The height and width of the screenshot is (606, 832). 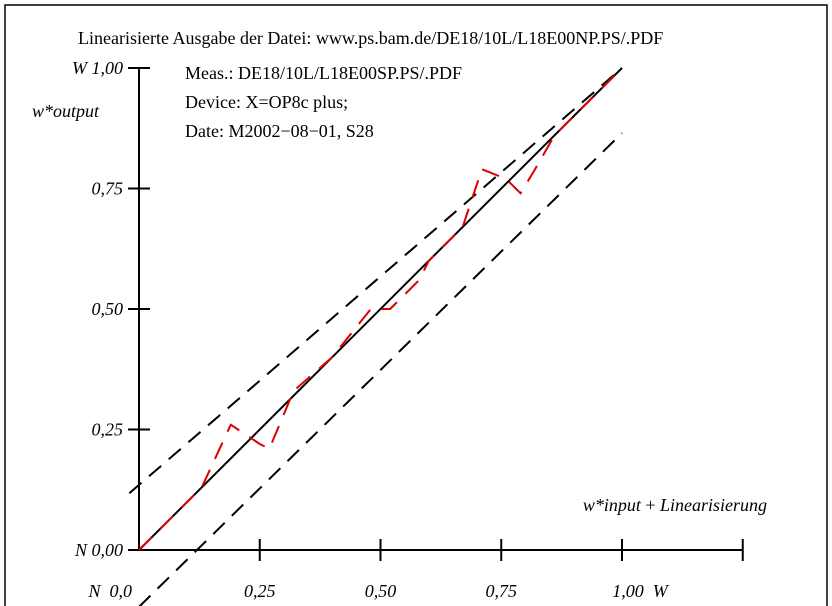 I want to click on y-tick-label-0: N 0,00, so click(x=98, y=550).